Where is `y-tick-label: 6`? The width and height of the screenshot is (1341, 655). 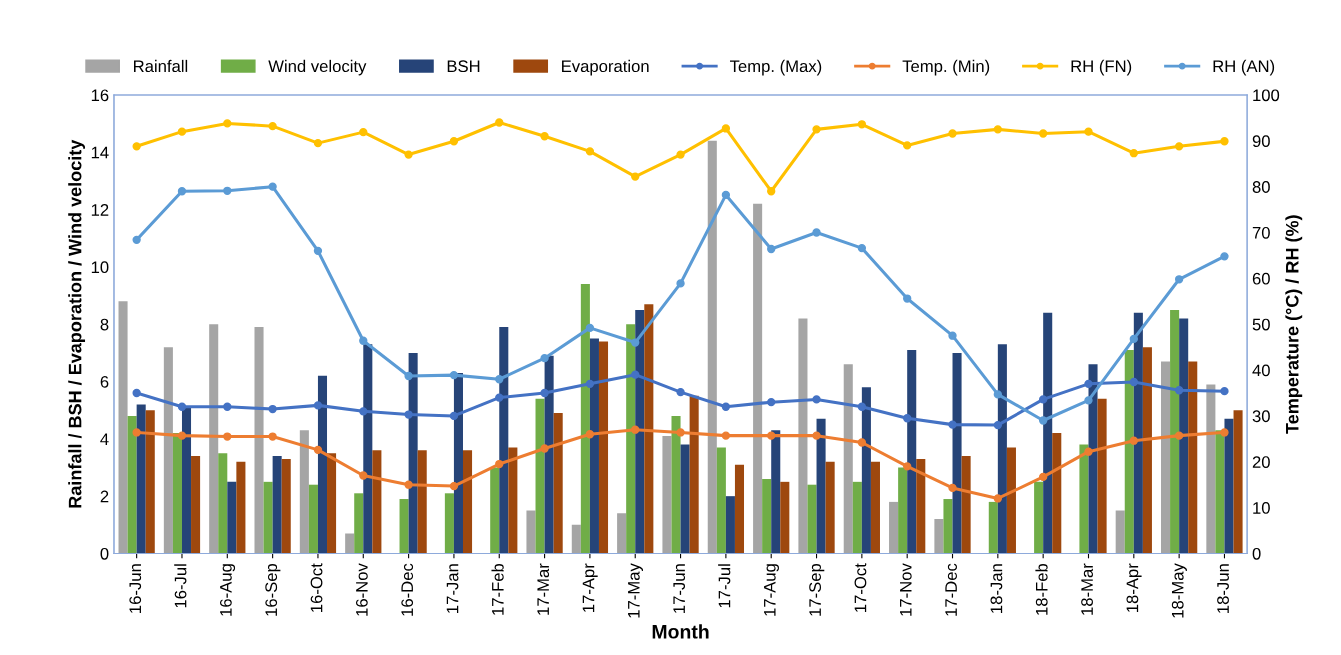
y-tick-label: 6 is located at coordinates (104, 381).